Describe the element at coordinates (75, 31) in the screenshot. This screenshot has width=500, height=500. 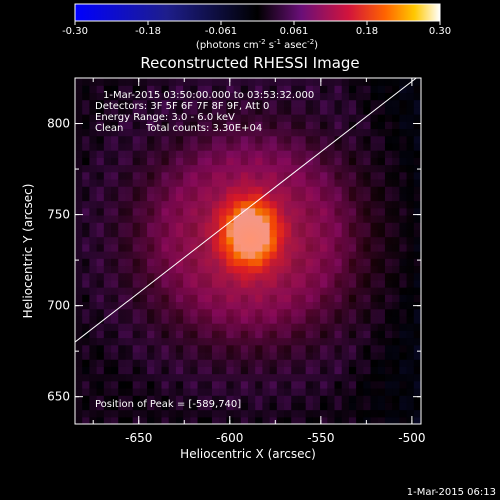
I see `colorbar-tick-label: -0.30` at that location.